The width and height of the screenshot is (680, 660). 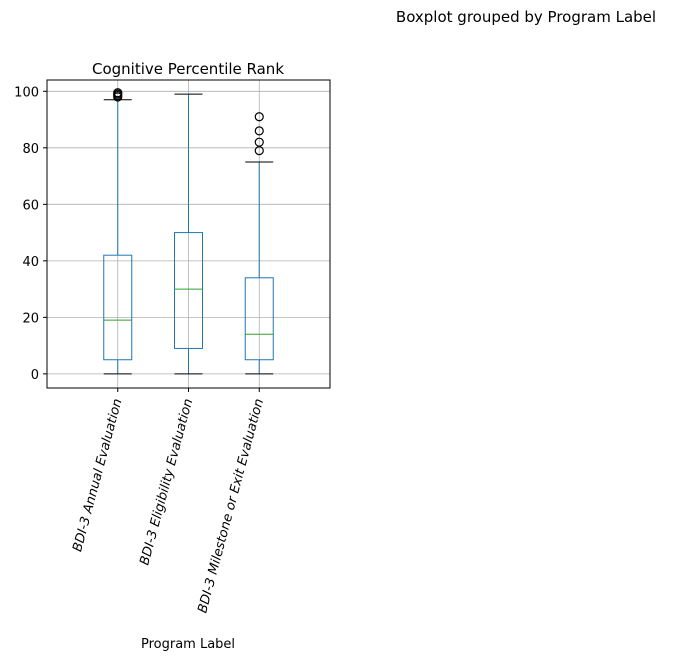 What do you see at coordinates (188, 644) in the screenshot?
I see `x-axis-label: Program Label` at bounding box center [188, 644].